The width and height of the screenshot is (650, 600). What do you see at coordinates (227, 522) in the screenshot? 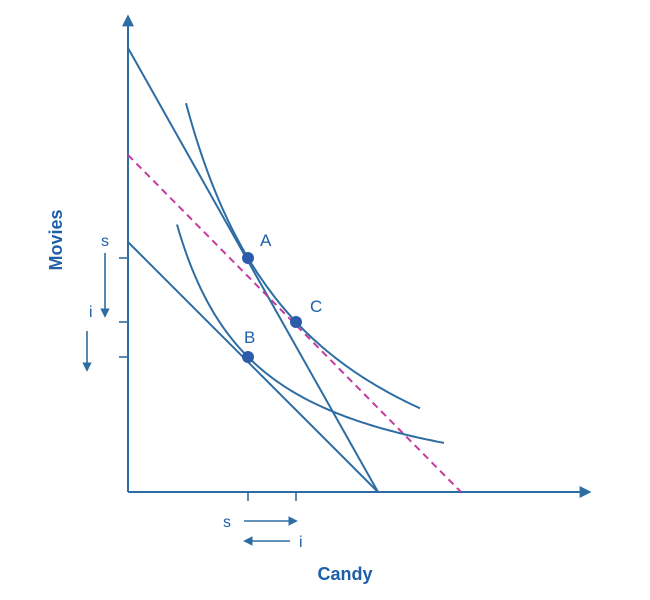
I see `substitution-effect-candy-label: s` at bounding box center [227, 522].